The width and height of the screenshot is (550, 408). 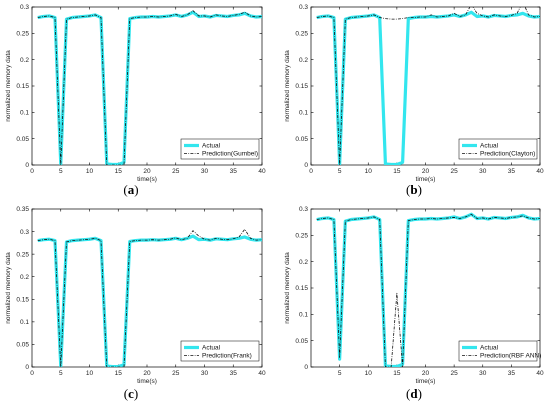 What do you see at coordinates (414, 393) in the screenshot?
I see `panel-label: (d)` at bounding box center [414, 393].